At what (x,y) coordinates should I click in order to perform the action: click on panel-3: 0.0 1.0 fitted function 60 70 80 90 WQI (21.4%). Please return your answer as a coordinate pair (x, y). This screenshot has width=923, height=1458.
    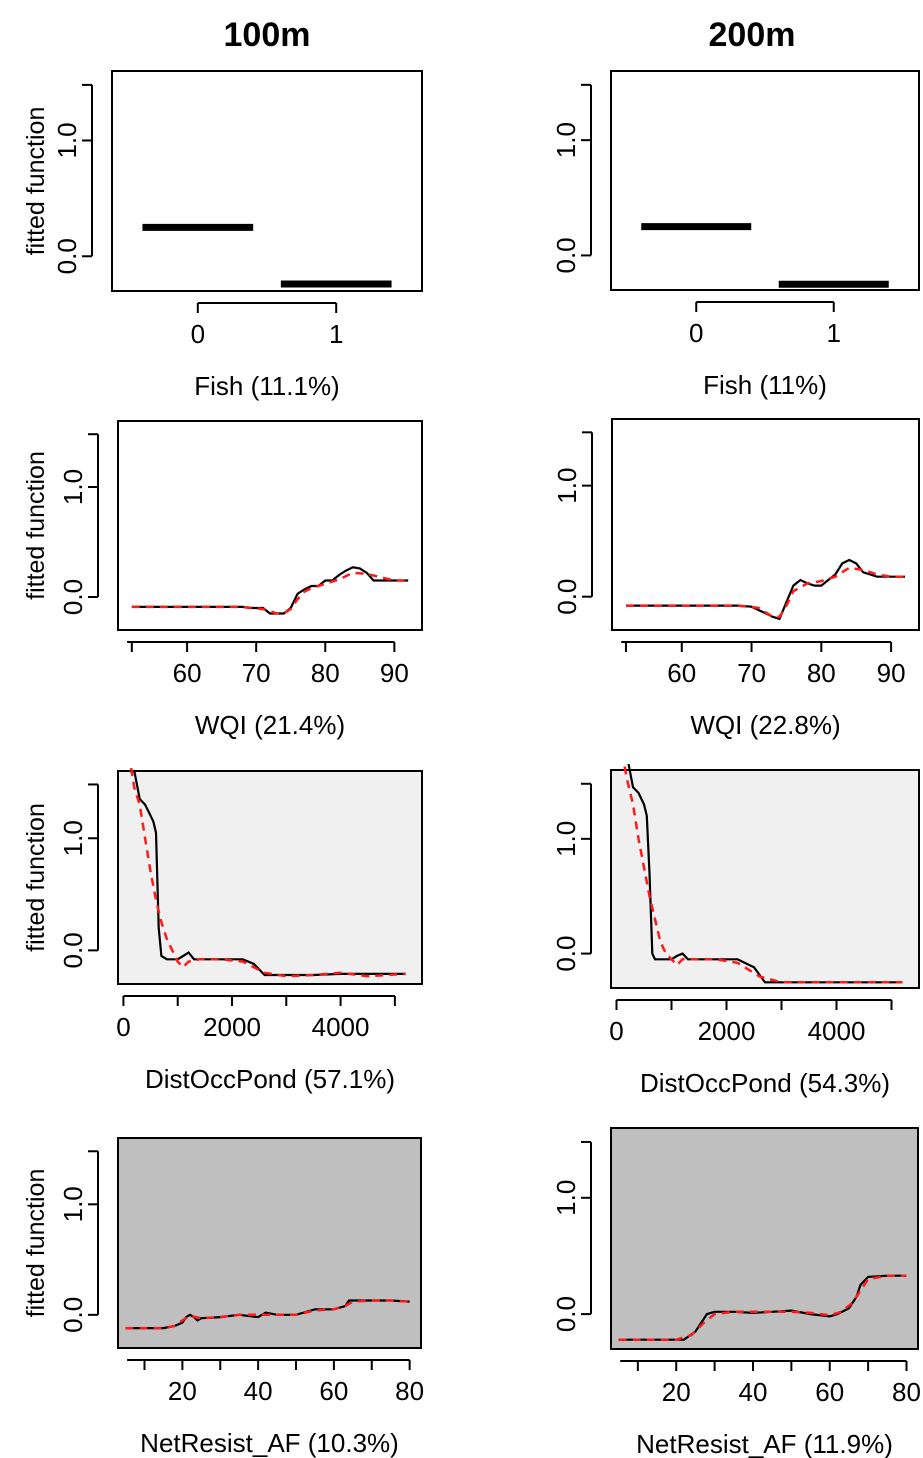
    Looking at the image, I should click on (222, 580).